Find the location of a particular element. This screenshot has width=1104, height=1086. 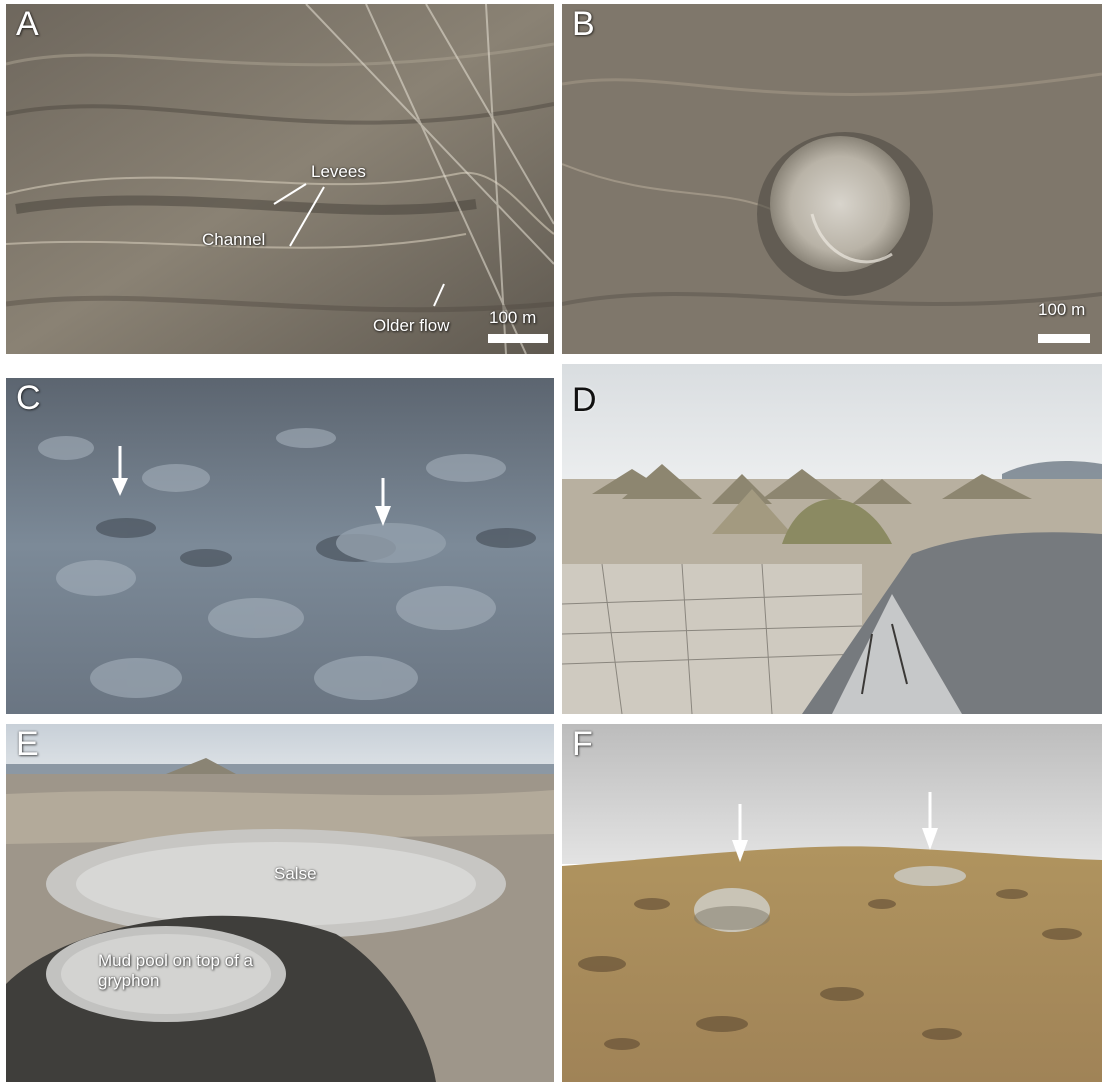

older-flow-annotation: Older flow is located at coordinates (411, 325).